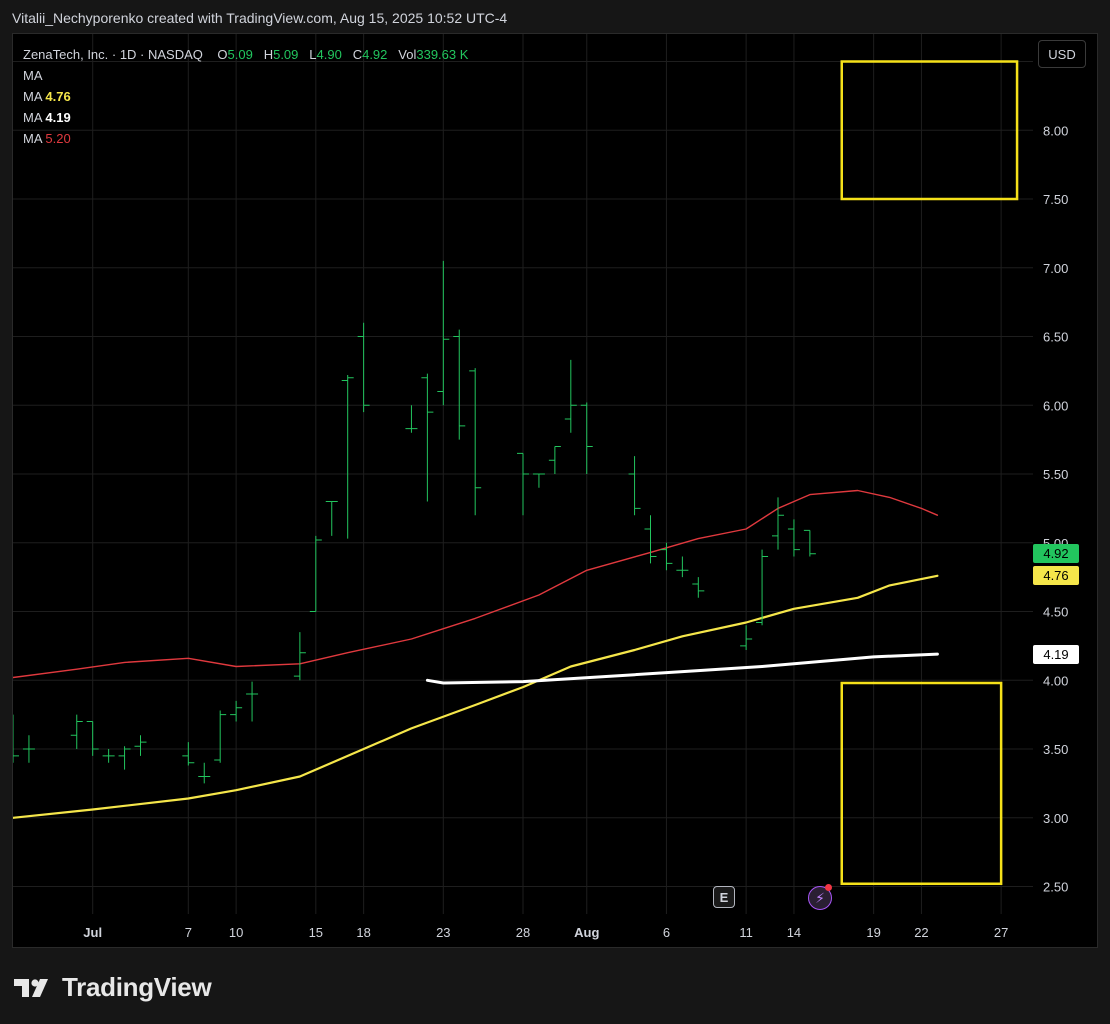 The height and width of the screenshot is (1024, 1110). Describe the element at coordinates (137, 987) in the screenshot. I see `brand-name: TradingView` at that location.